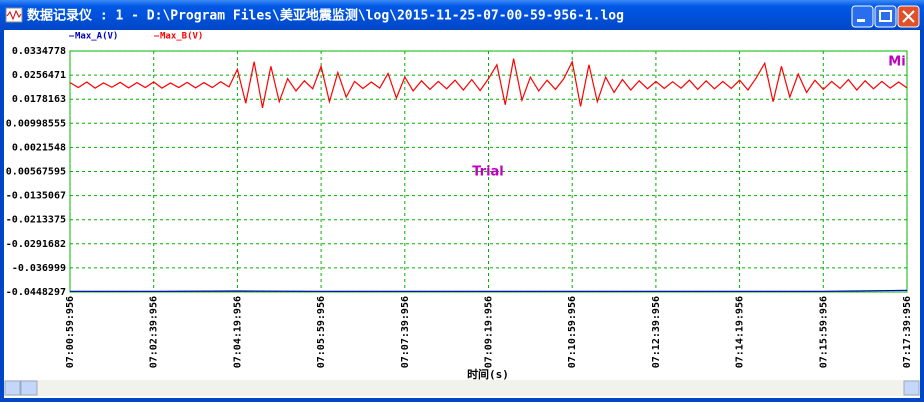 This screenshot has height=406, width=924. What do you see at coordinates (36, 244) in the screenshot?
I see `y-tick-label: -0.0291682` at bounding box center [36, 244].